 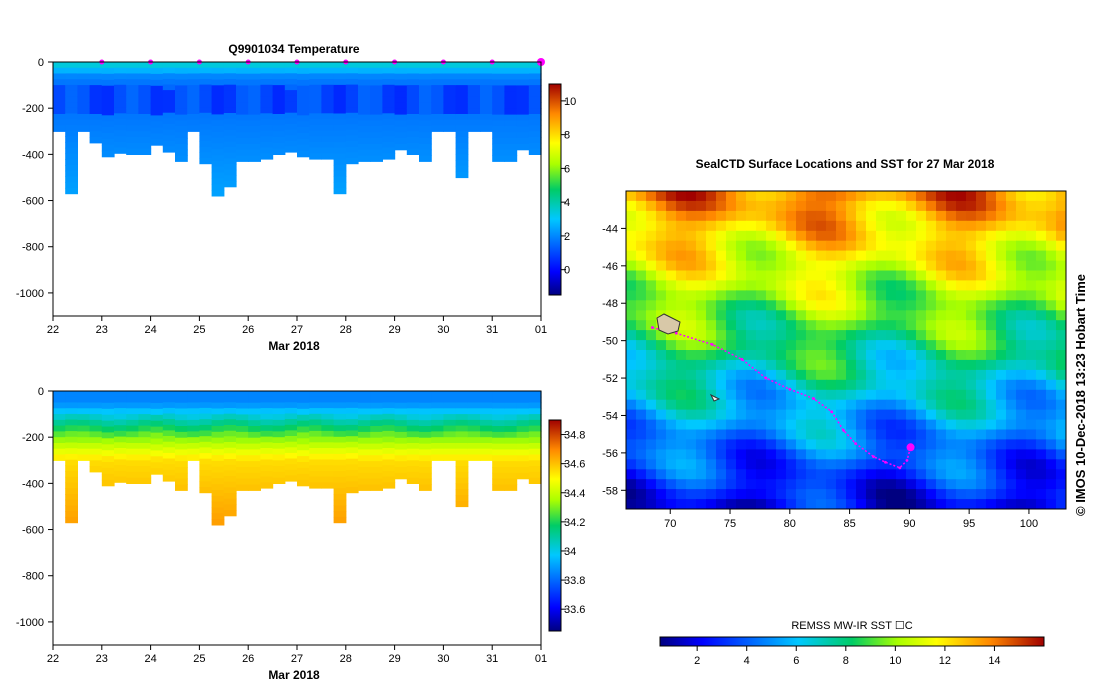 What do you see at coordinates (394, 330) in the screenshot?
I see `x-tick-label: 29` at bounding box center [394, 330].